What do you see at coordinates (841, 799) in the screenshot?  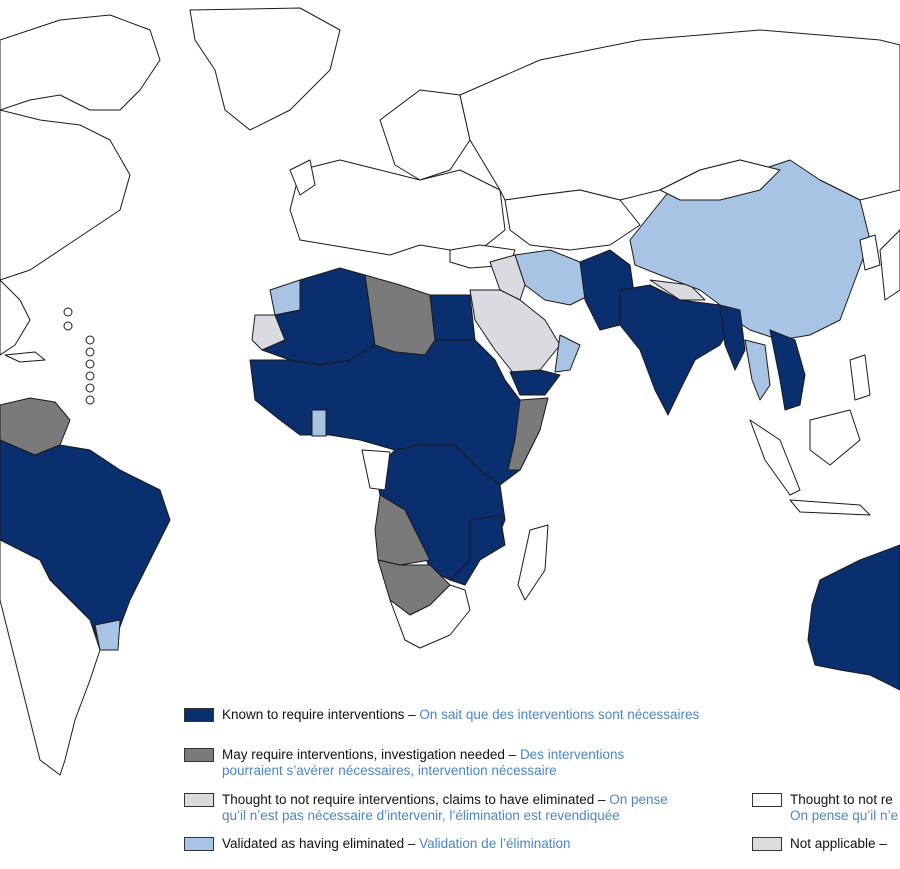 I see `legend-thought-white-en: Thought to not re` at bounding box center [841, 799].